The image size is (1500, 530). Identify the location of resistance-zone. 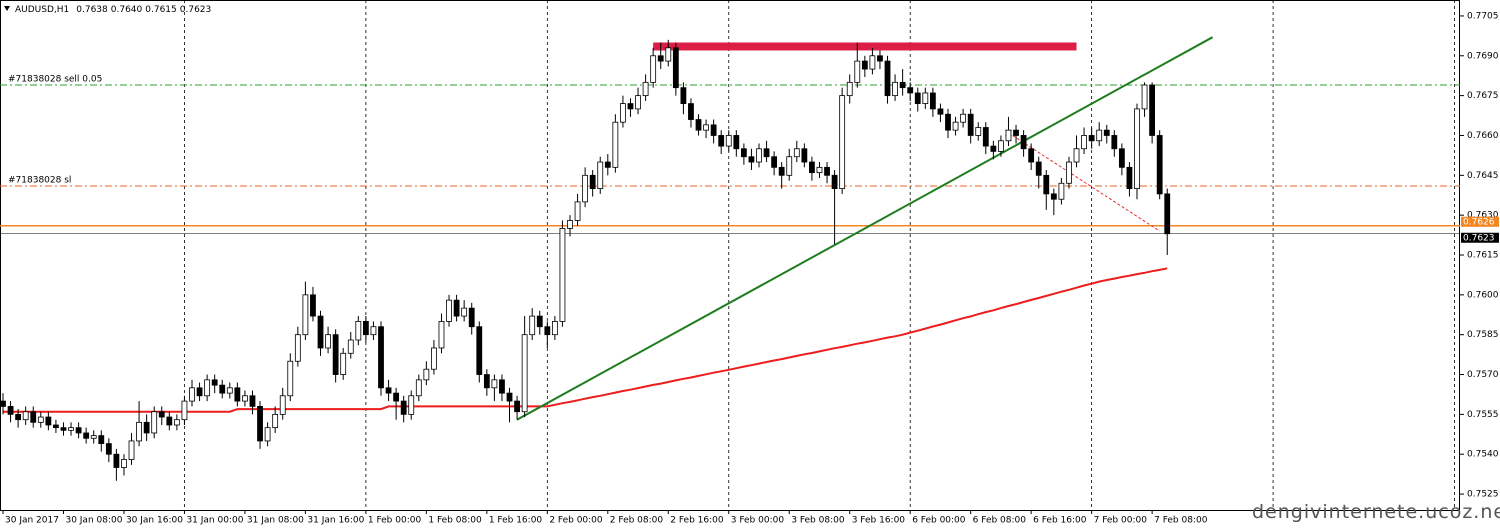
(865, 46).